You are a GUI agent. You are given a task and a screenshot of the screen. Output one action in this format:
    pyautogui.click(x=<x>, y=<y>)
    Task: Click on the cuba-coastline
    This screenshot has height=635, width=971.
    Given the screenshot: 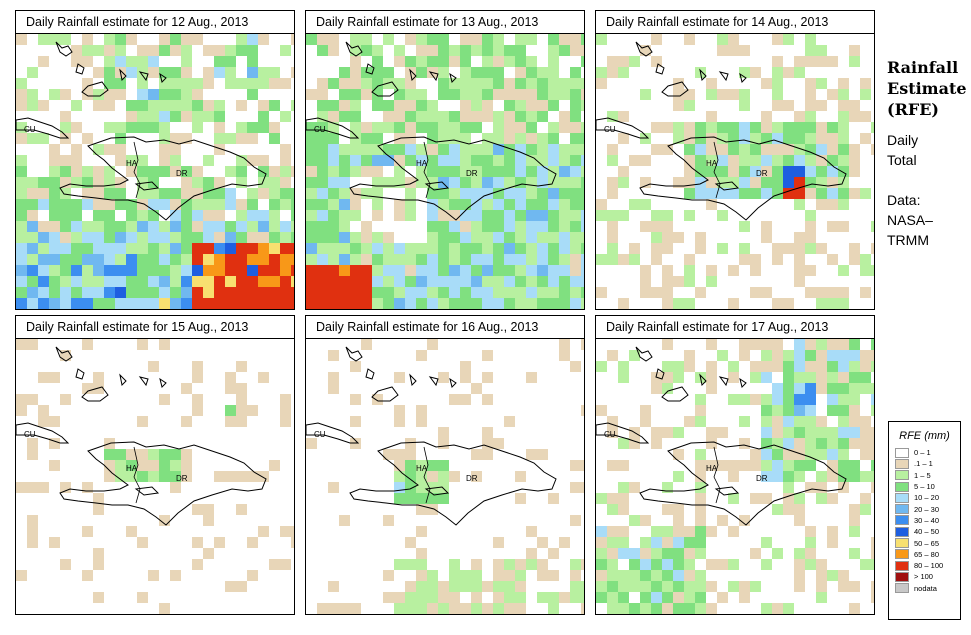 What is the action you would take?
    pyautogui.click(x=43, y=433)
    